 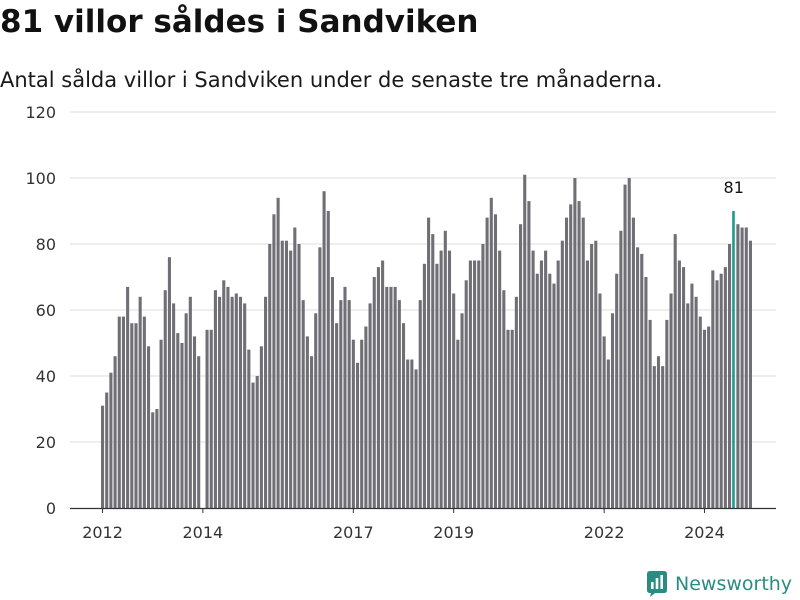 I want to click on y-tick-label: 80, so click(x=46, y=244).